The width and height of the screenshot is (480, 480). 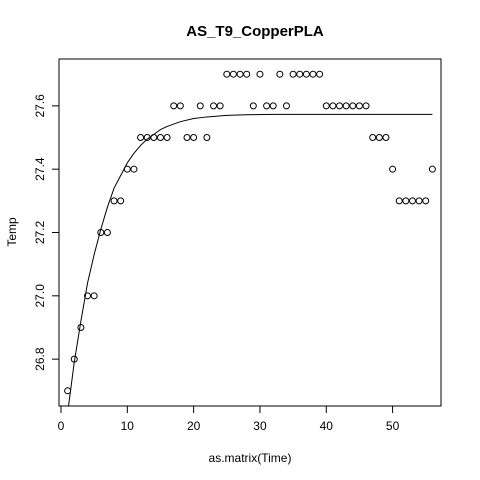 I want to click on x-tick-label: 0, so click(x=61, y=426).